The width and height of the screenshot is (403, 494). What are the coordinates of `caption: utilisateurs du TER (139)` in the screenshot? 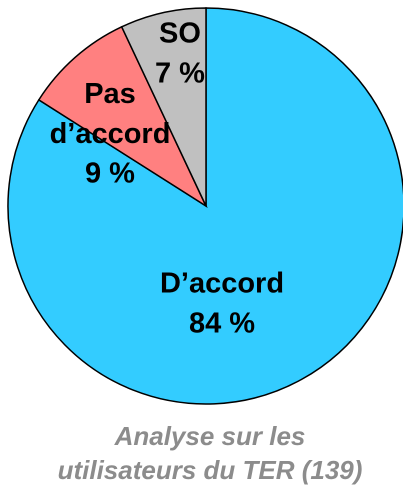 It's located at (210, 470).